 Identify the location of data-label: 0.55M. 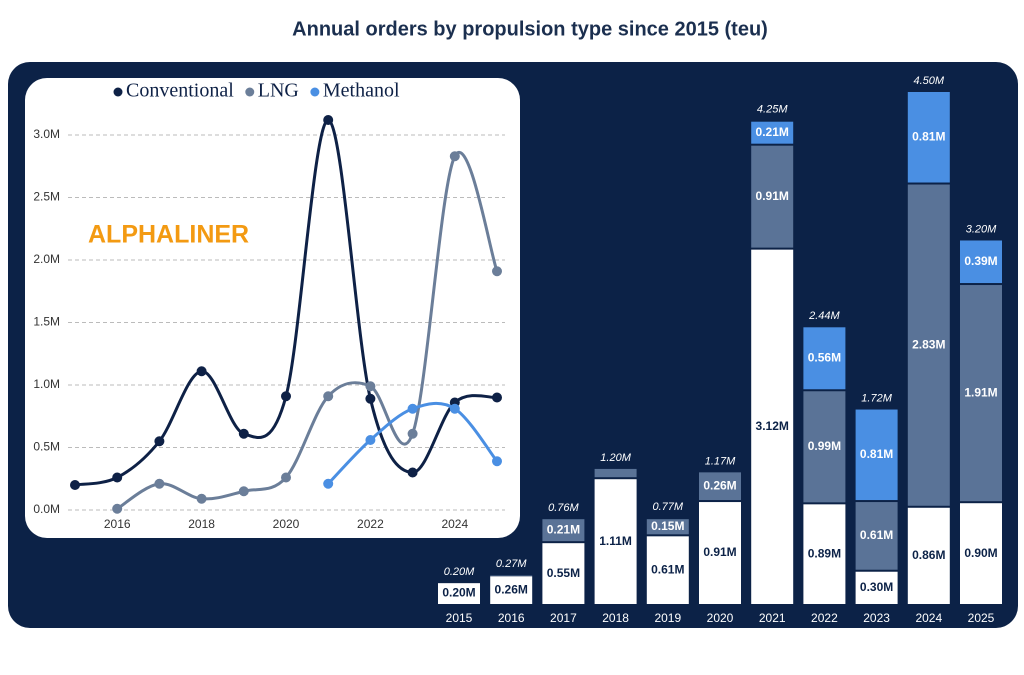
(563, 573).